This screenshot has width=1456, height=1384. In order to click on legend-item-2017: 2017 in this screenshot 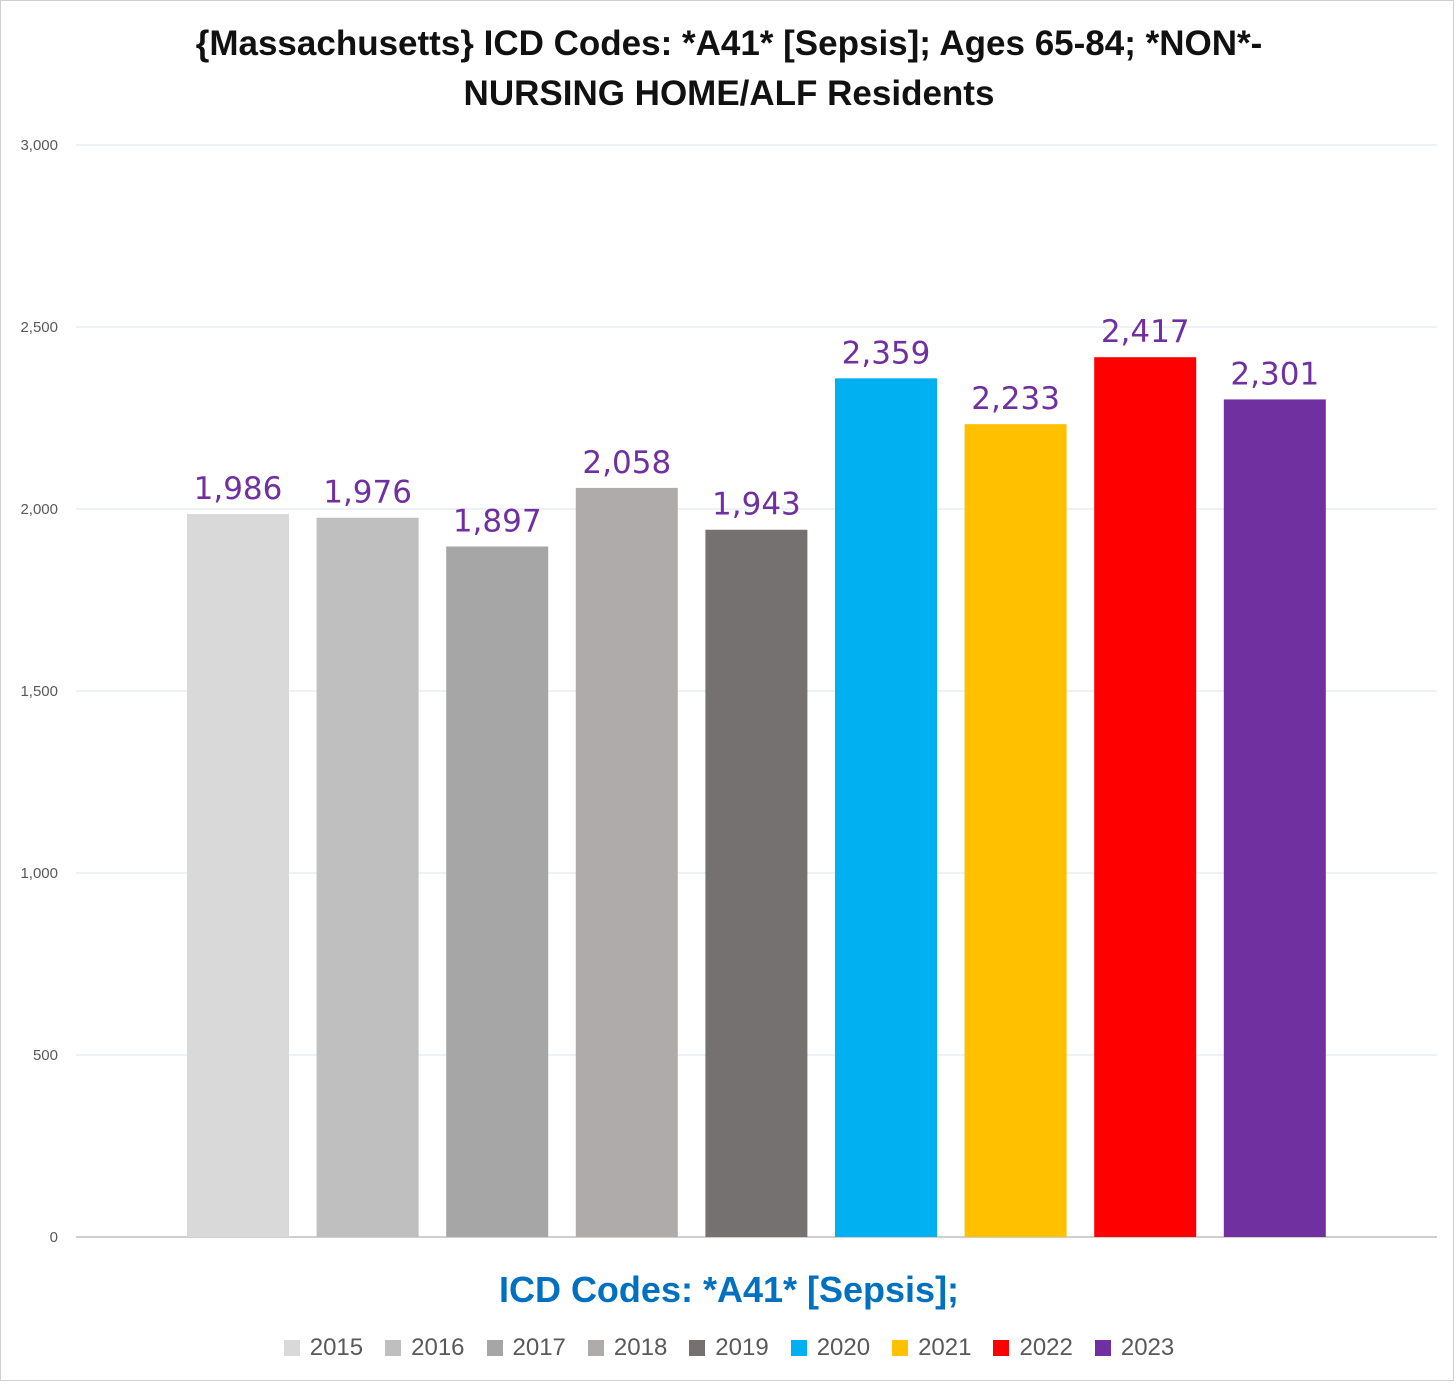, I will do `click(526, 1348)`.